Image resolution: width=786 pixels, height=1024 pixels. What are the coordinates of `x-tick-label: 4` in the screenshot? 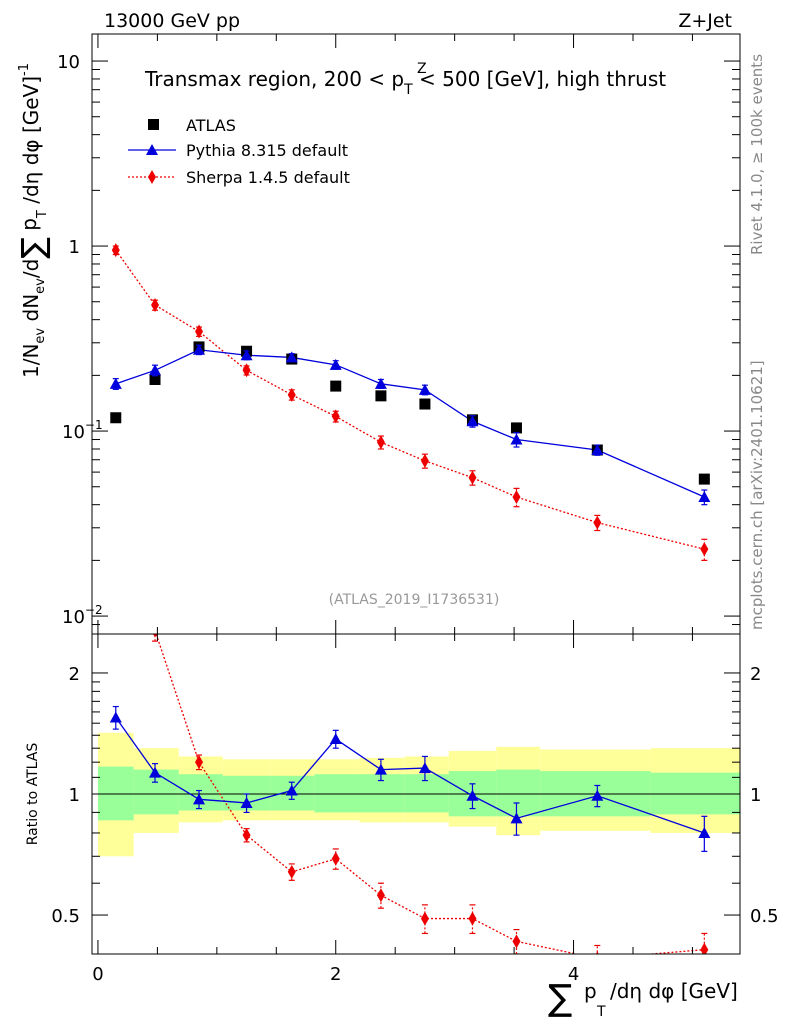 It's located at (573, 974).